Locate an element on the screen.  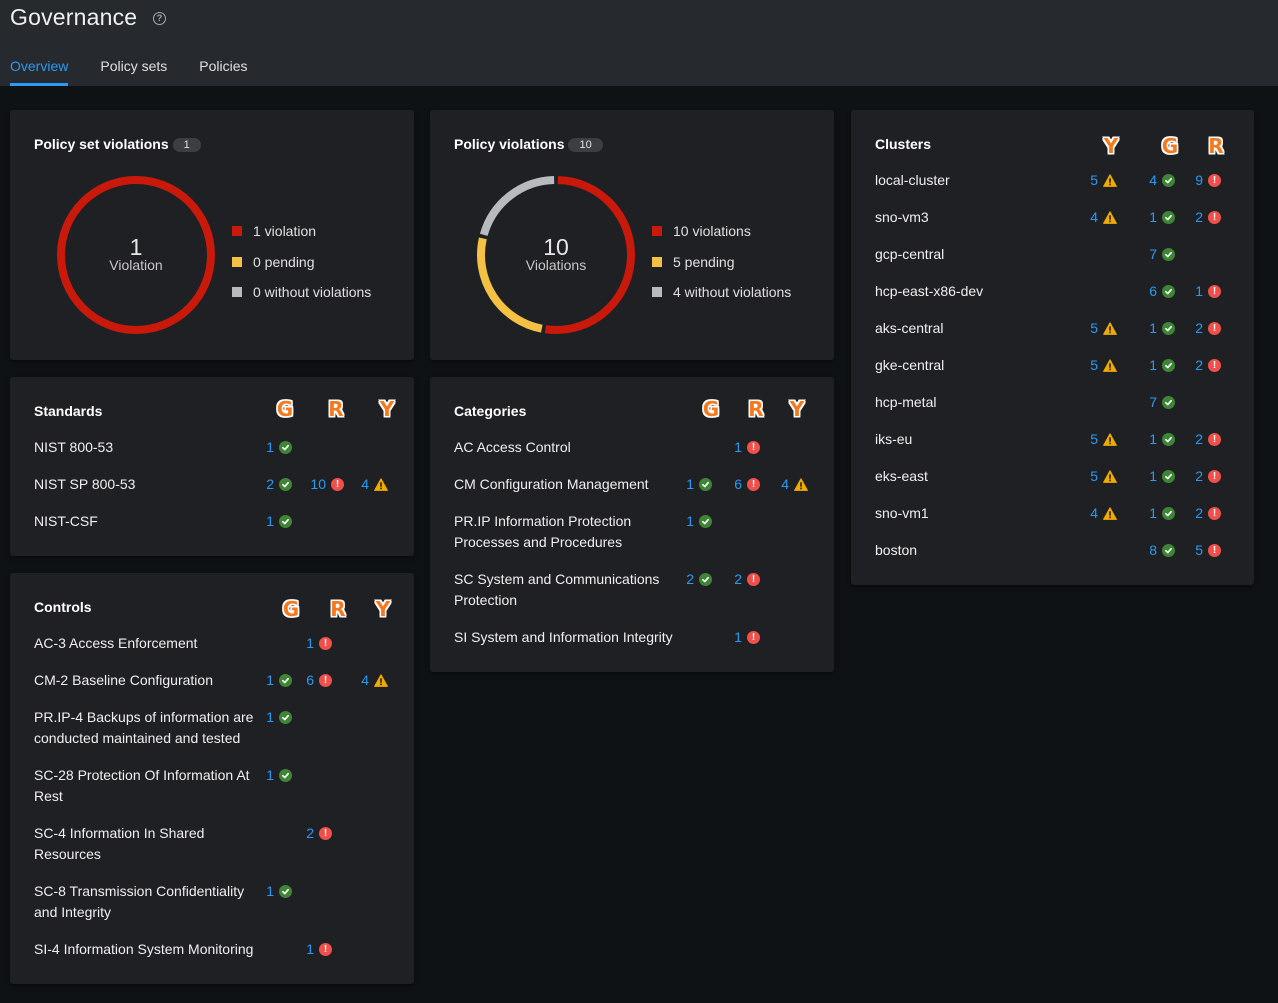
row-label: aks-central is located at coordinates (909, 328).